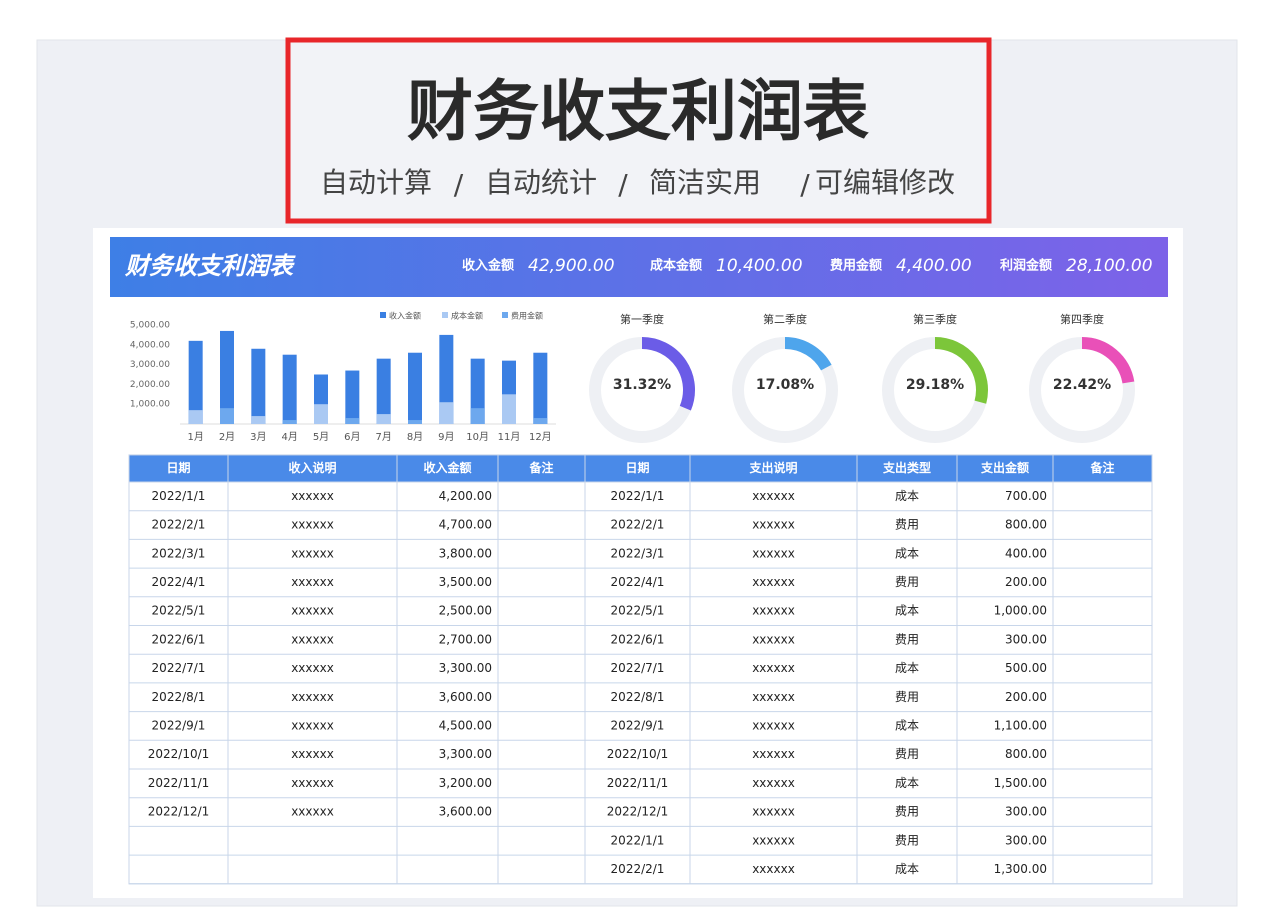  Describe the element at coordinates (935, 319) in the screenshot. I see `donut-title: 第三季度` at that location.